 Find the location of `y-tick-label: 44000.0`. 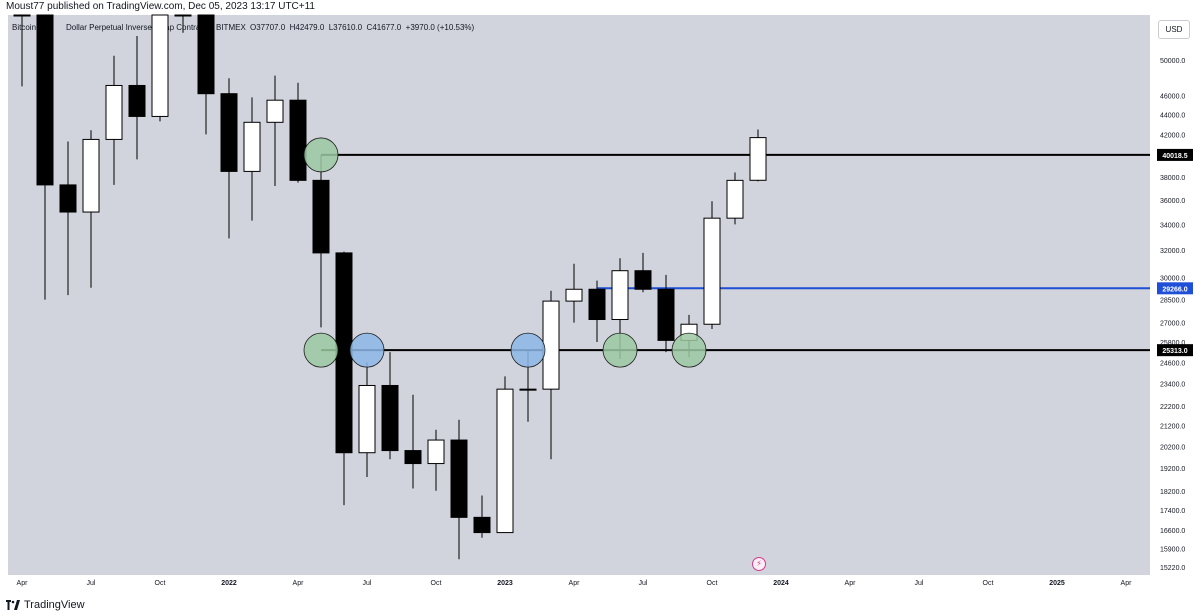

y-tick-label: 44000.0 is located at coordinates (1172, 115).